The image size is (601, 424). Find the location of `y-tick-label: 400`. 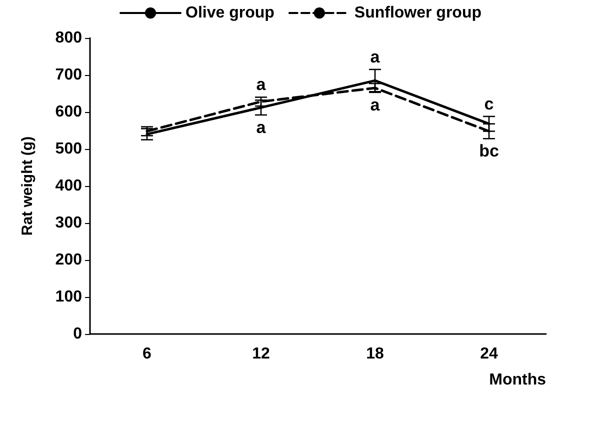

y-tick-label: 400 is located at coordinates (68, 186).